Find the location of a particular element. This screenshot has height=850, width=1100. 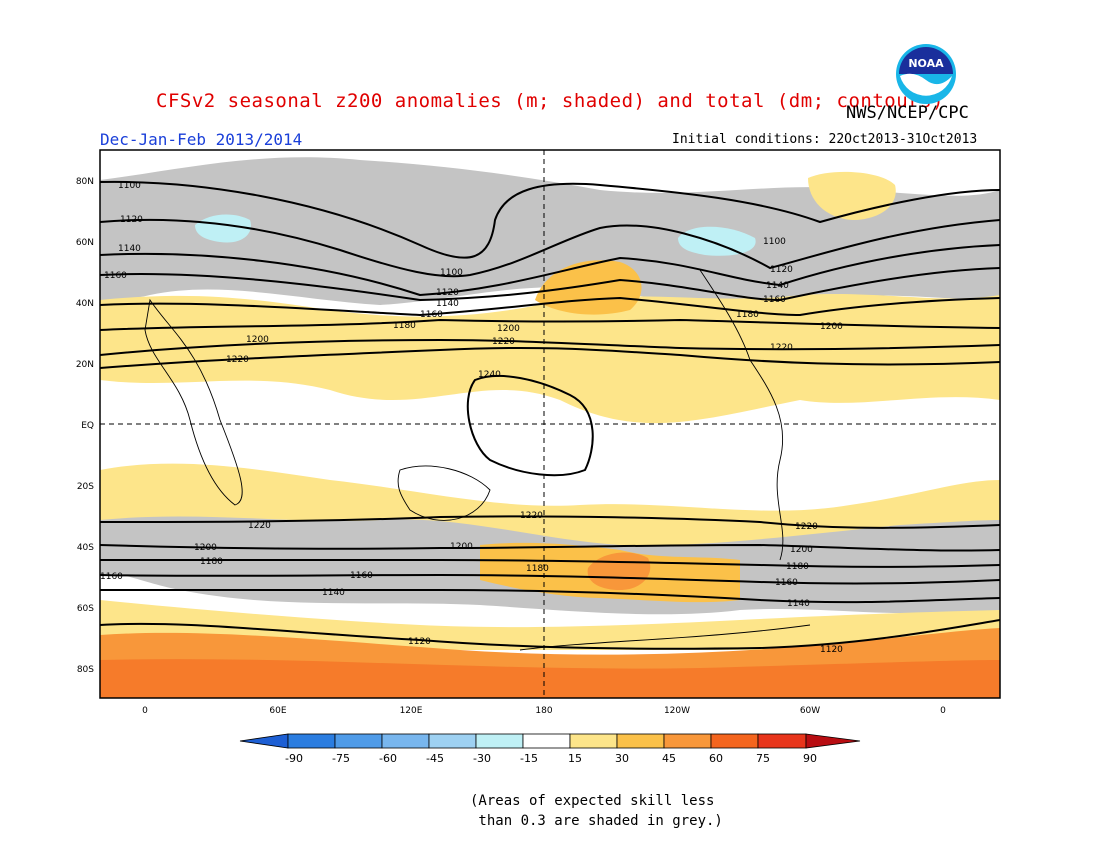

colorbar-label: 90 is located at coordinates (810, 758).